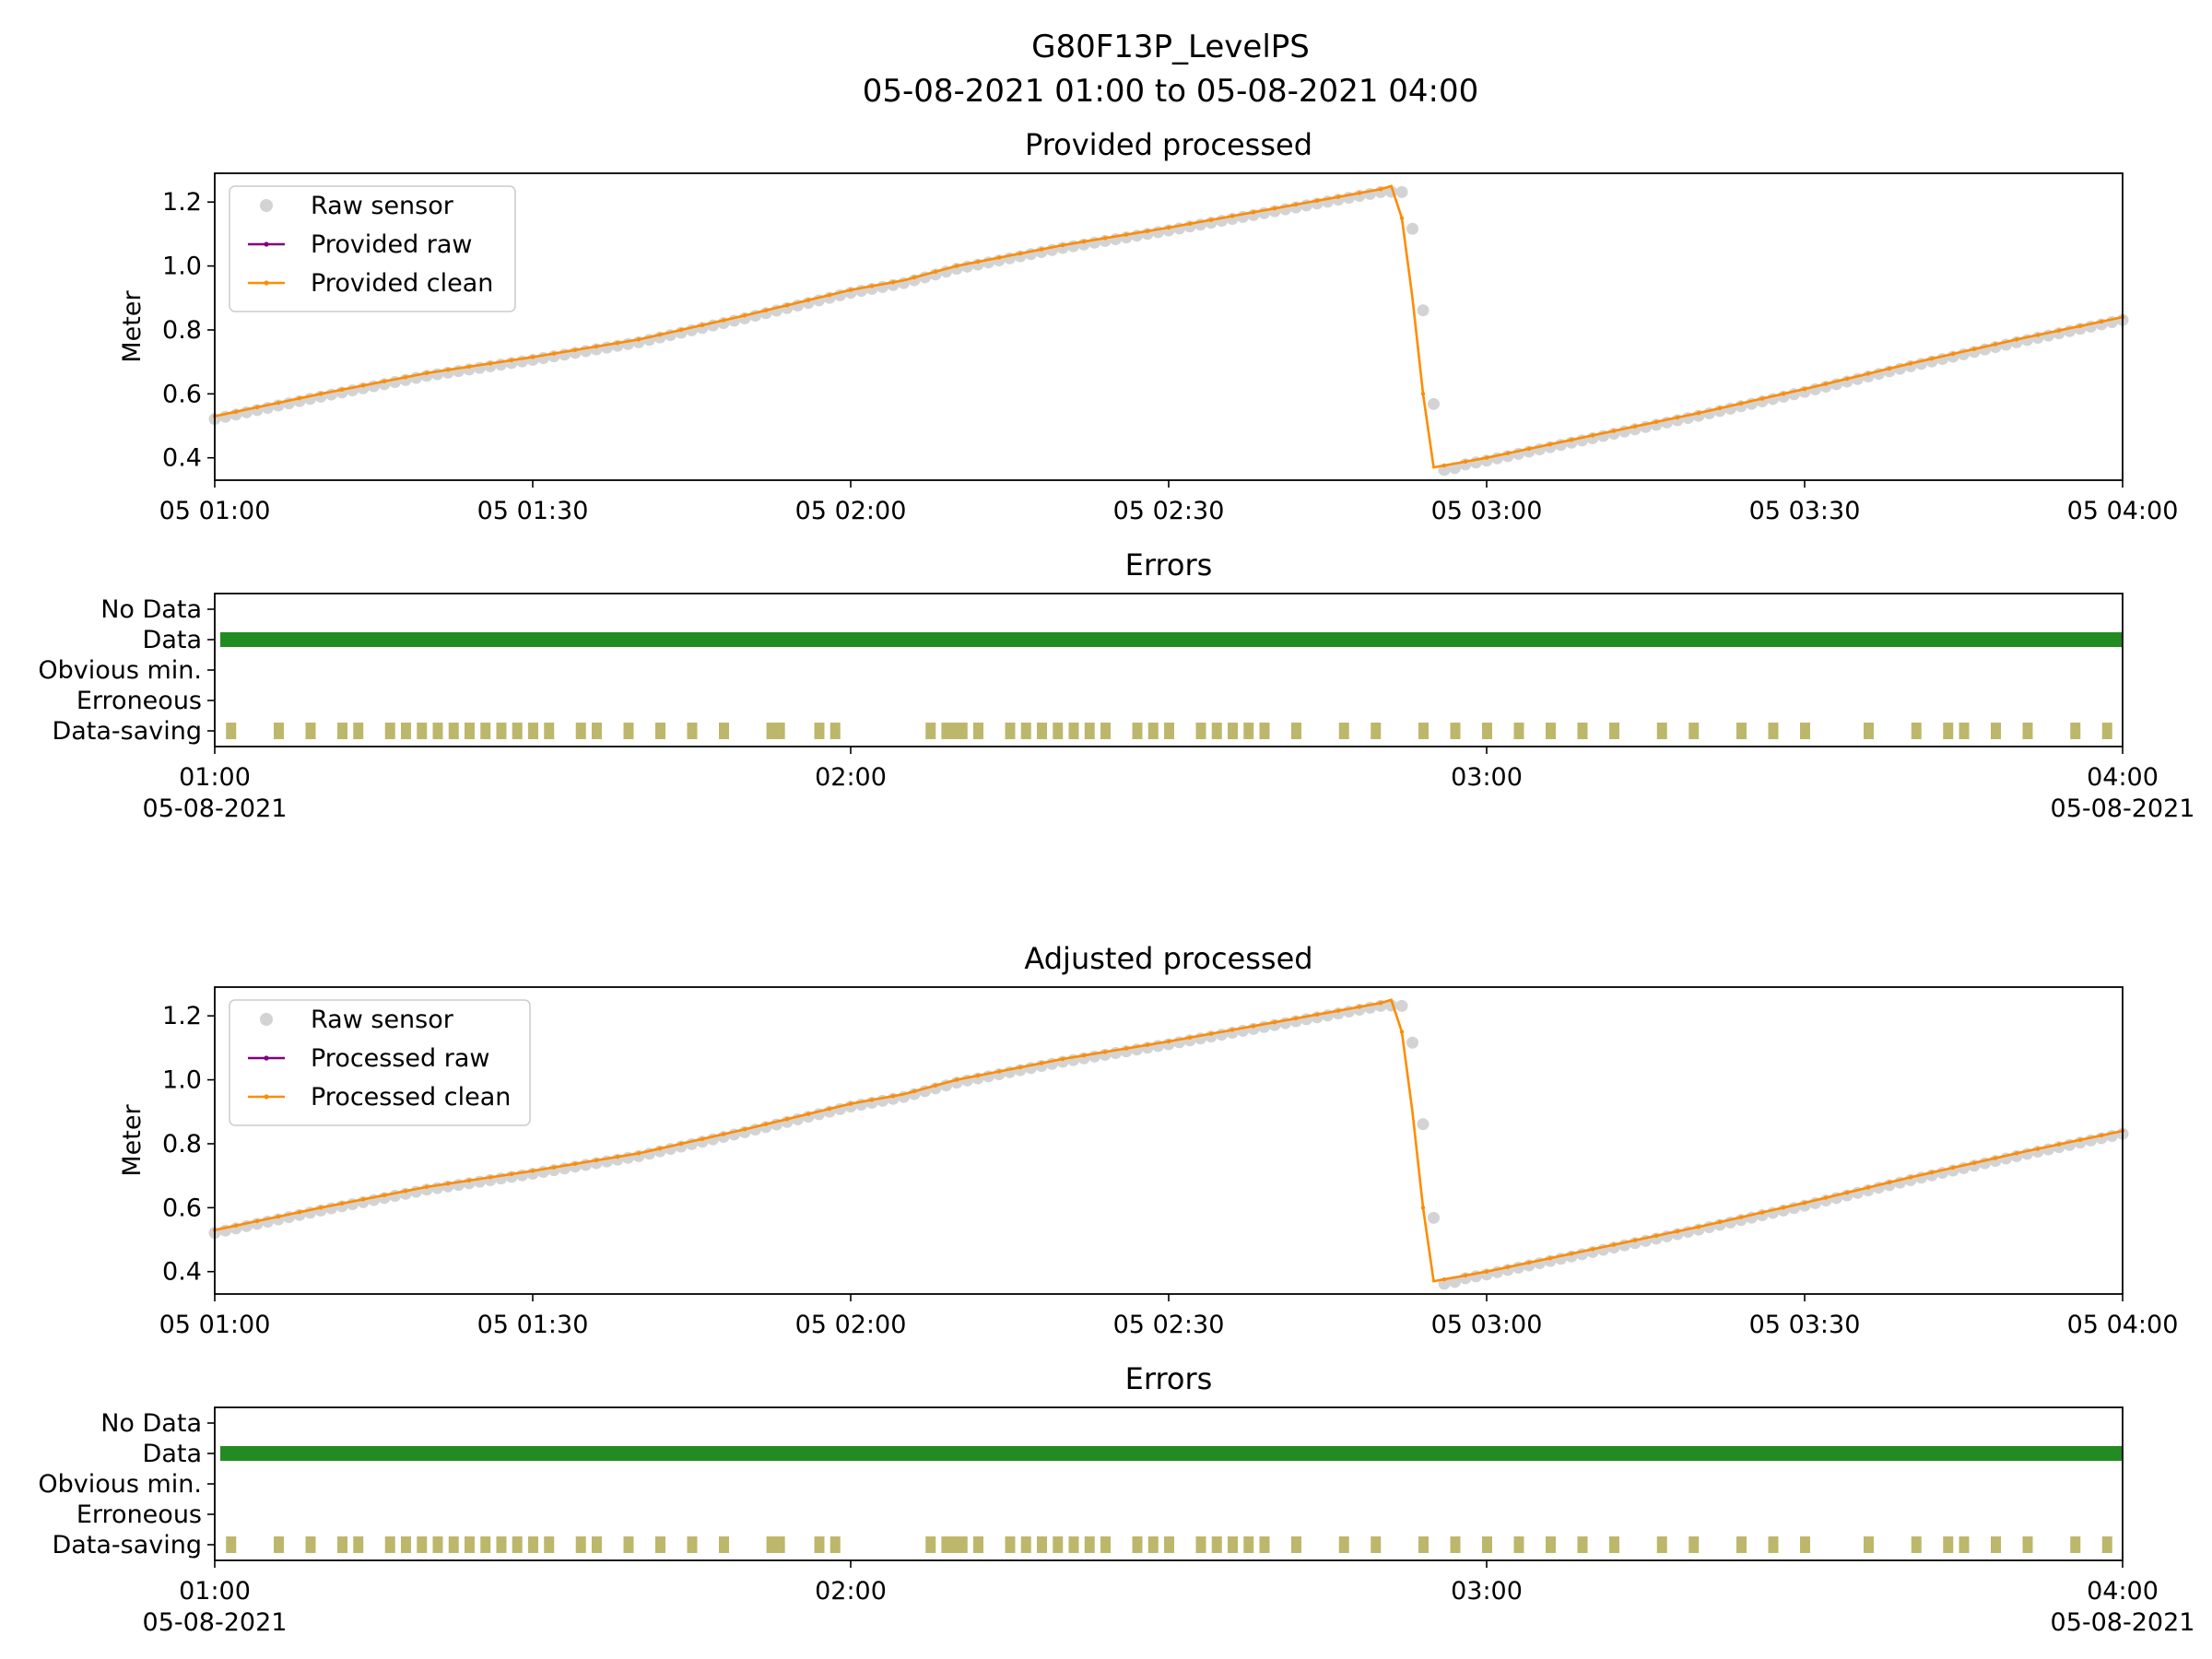 The width and height of the screenshot is (2212, 1659). What do you see at coordinates (182, 330) in the screenshot?
I see `y-tick-label: 0.8` at bounding box center [182, 330].